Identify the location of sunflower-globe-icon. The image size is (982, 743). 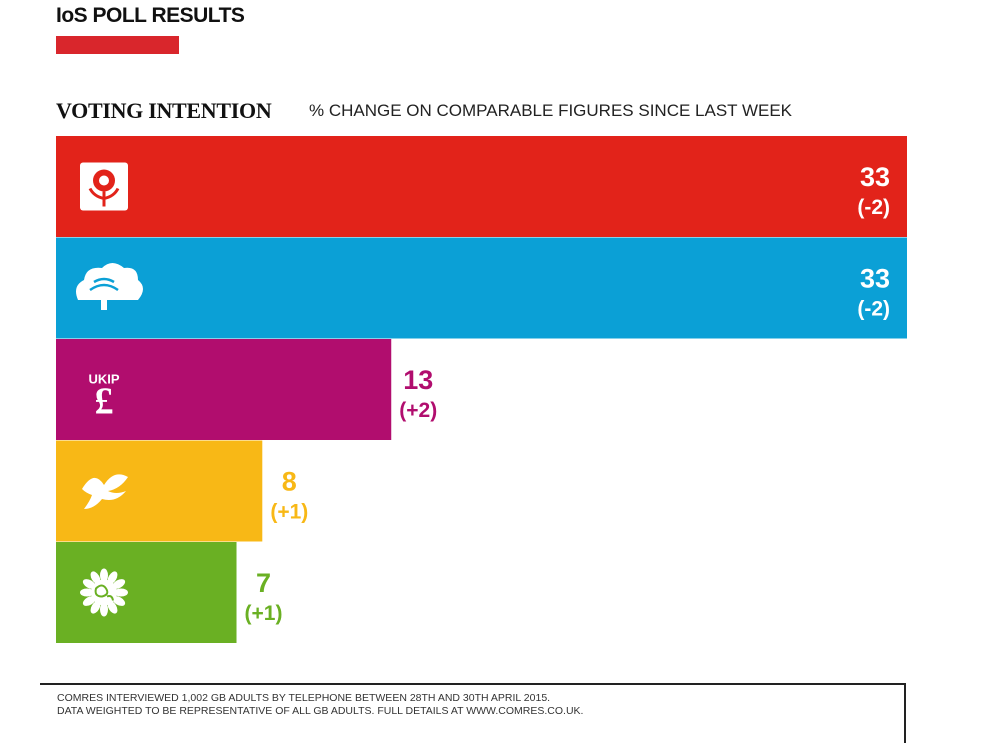
(104, 592).